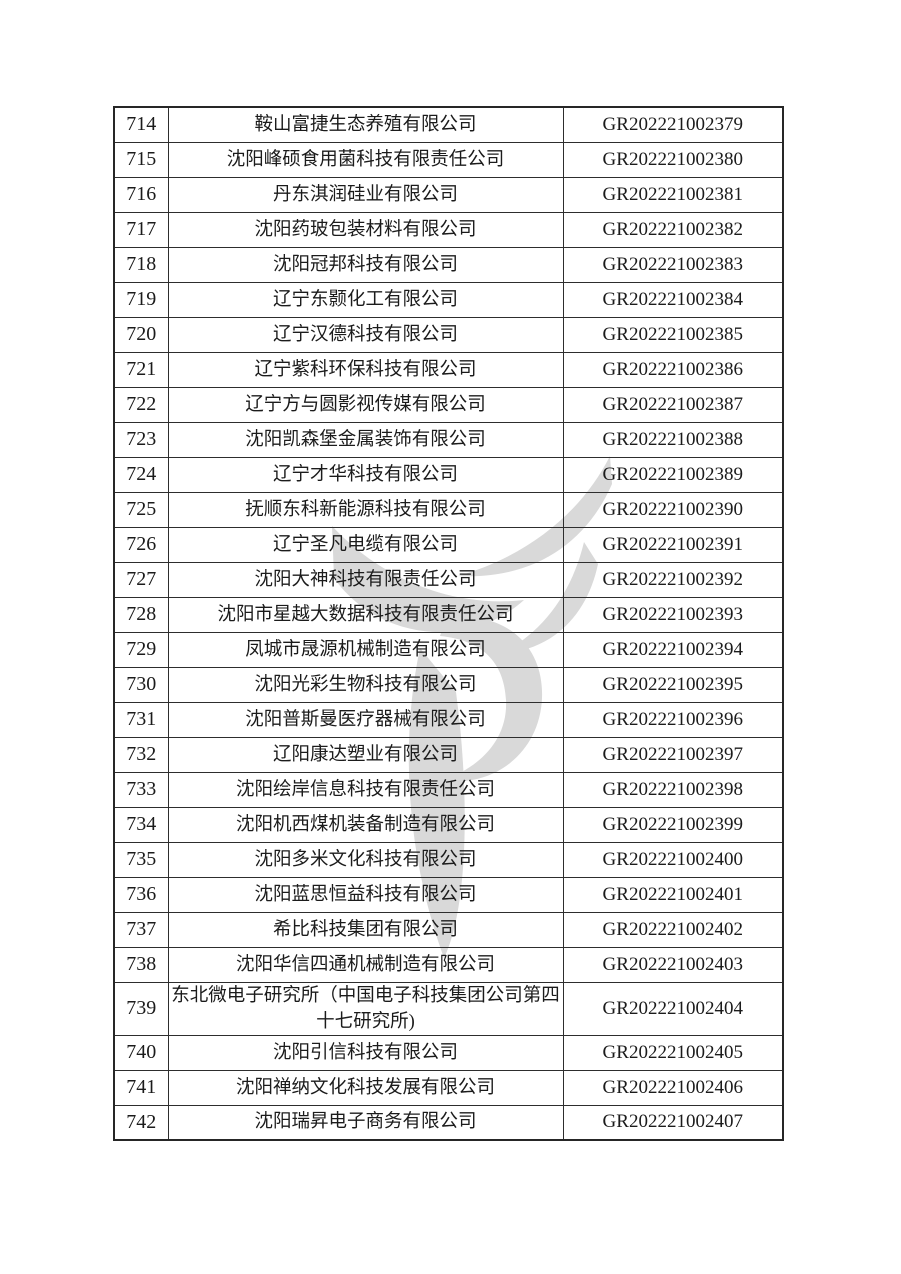 This screenshot has height=1274, width=901. I want to click on certificate-code: GR202221002403, so click(673, 964).